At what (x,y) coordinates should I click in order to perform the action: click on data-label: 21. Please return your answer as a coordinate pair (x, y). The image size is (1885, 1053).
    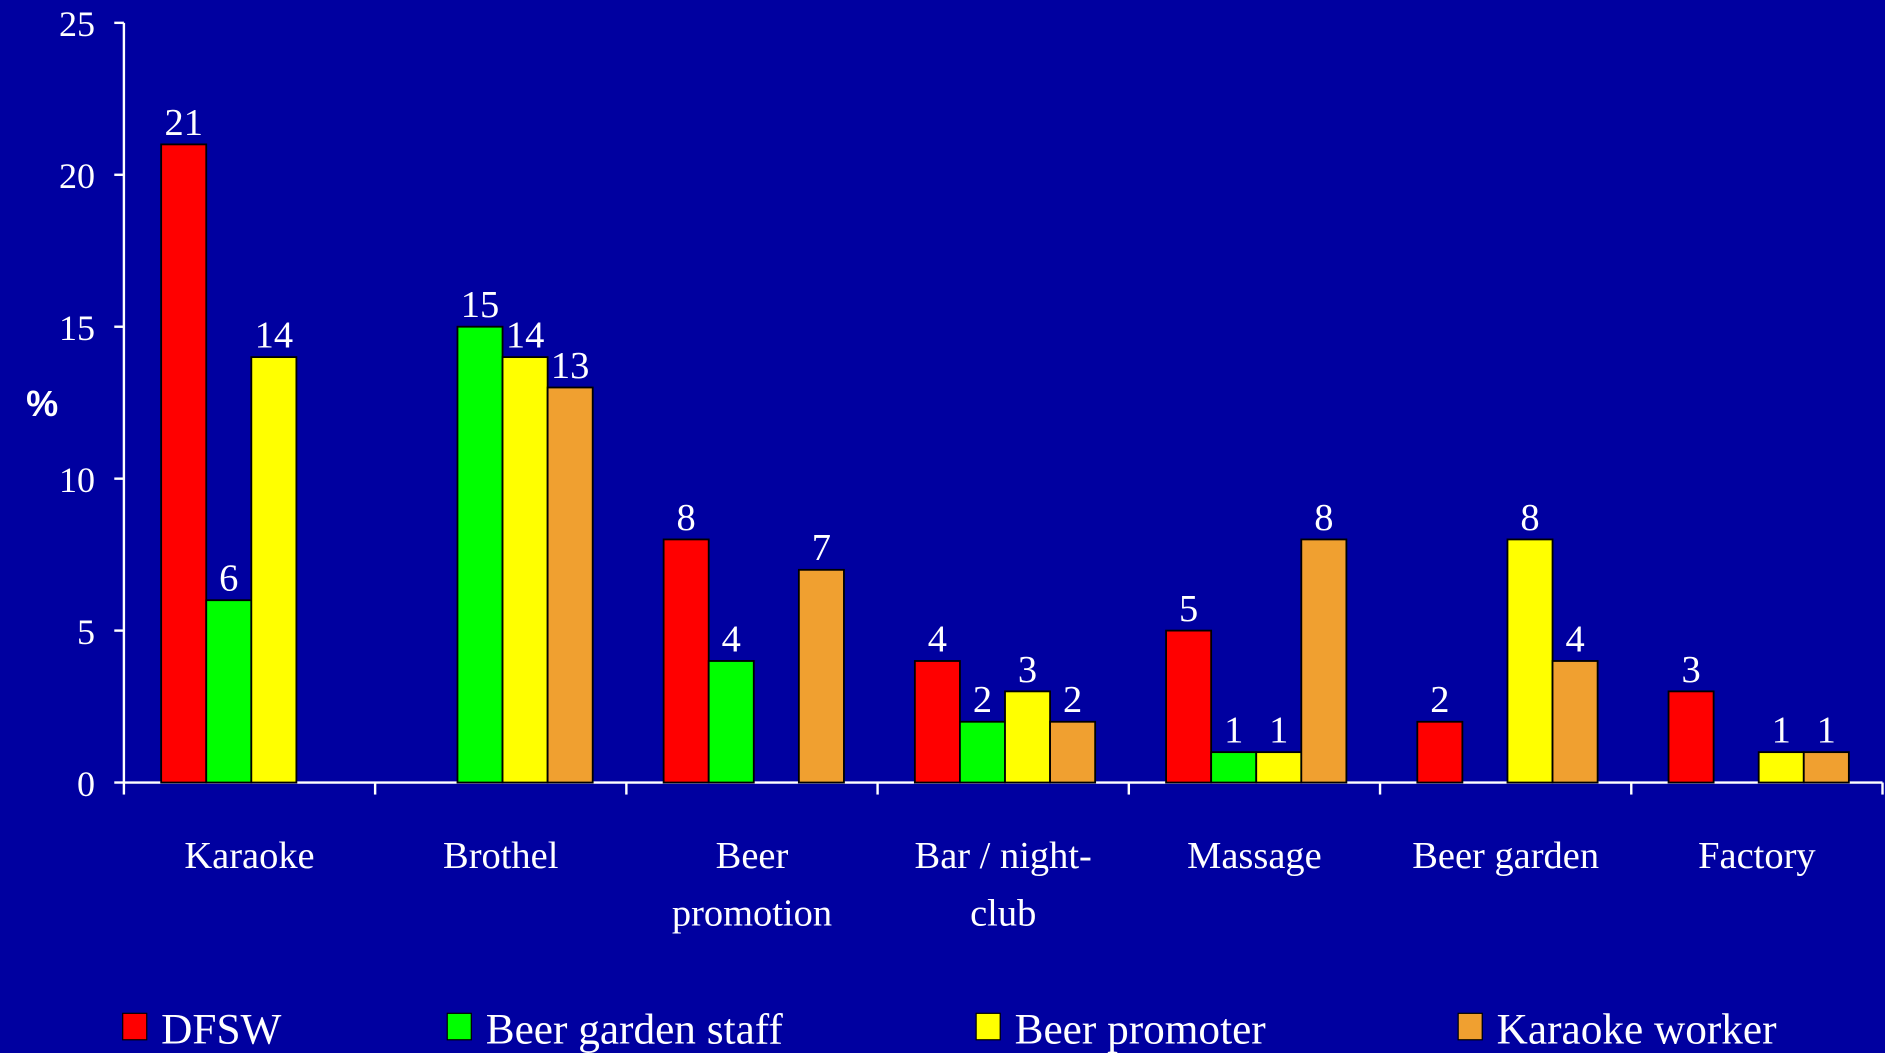
    Looking at the image, I should click on (183, 123).